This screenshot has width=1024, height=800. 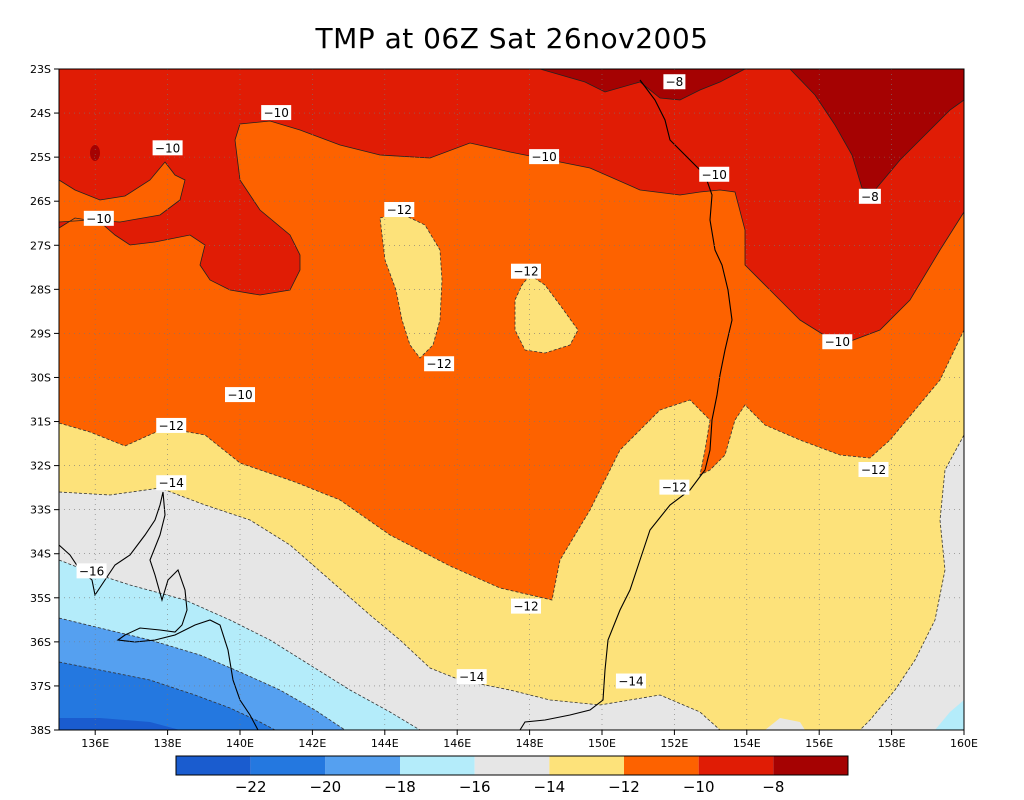 I want to click on colorbar-label: −10, so click(x=699, y=787).